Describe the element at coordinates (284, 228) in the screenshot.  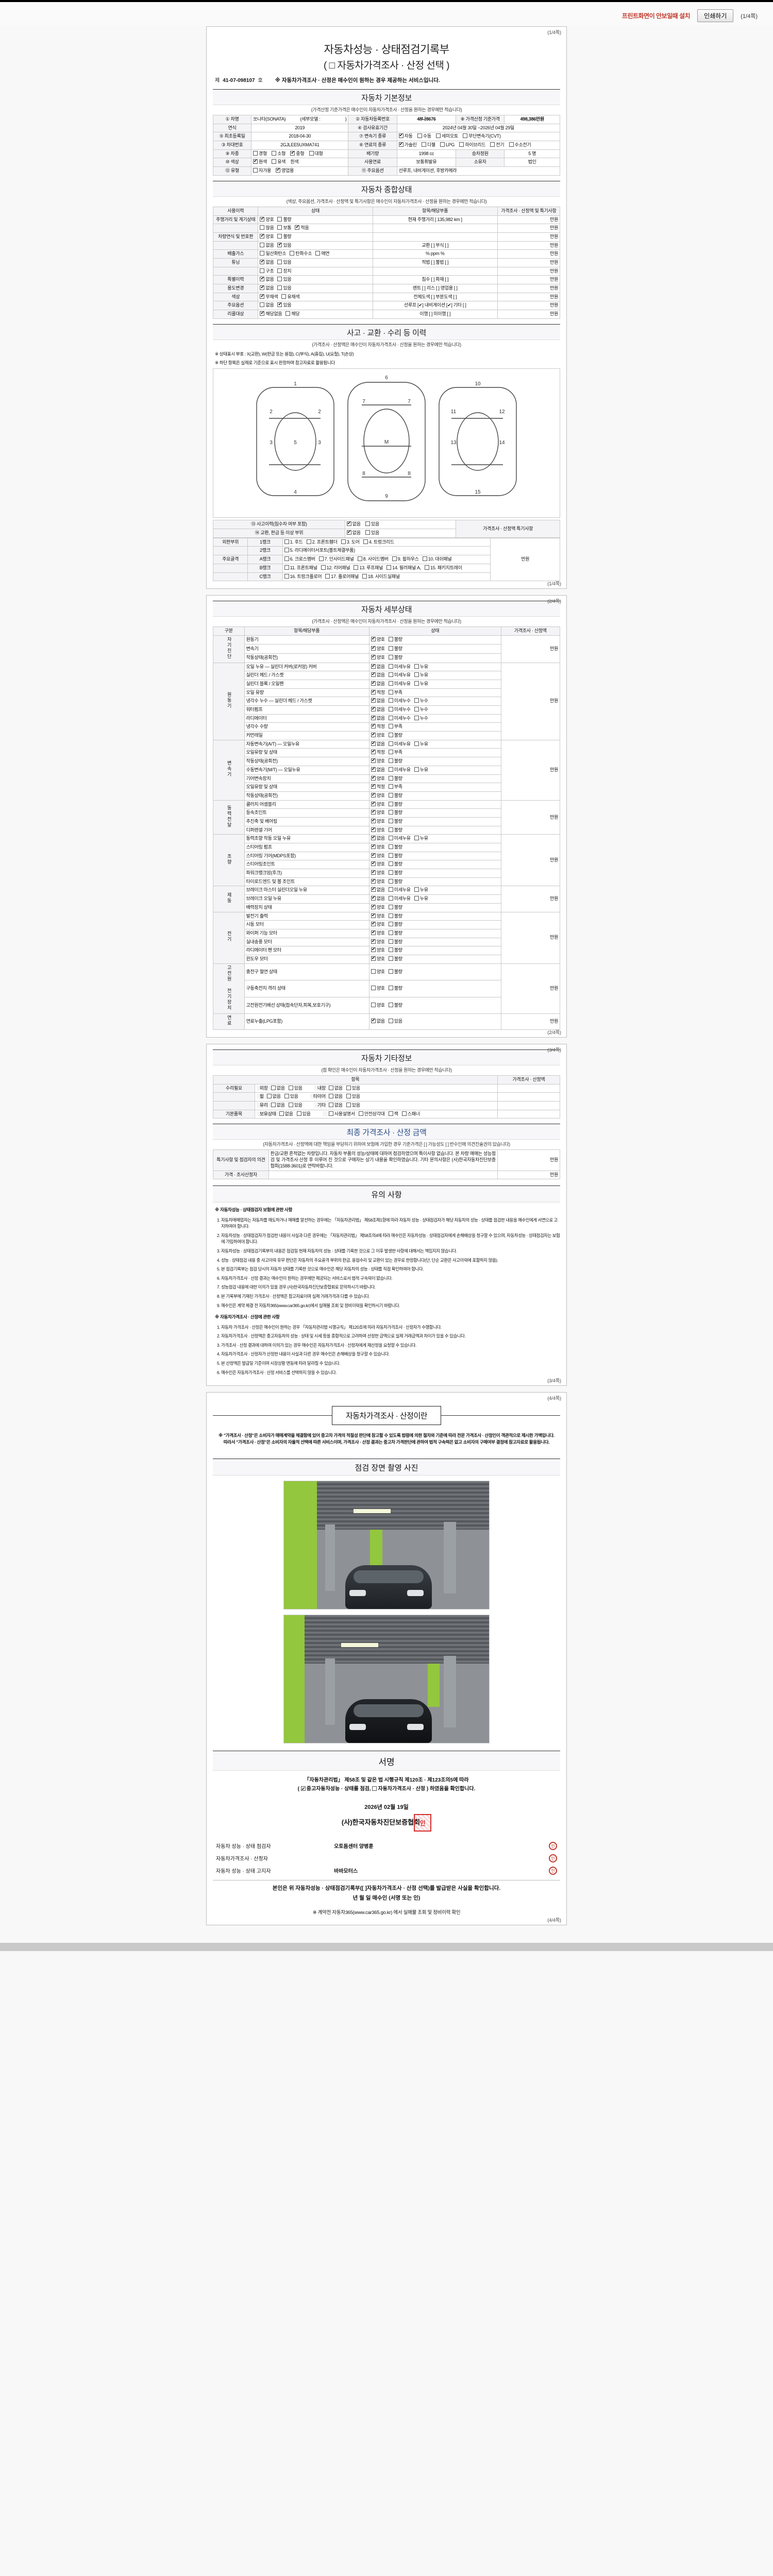
I see `overall-state-opt-1: 보통` at that location.